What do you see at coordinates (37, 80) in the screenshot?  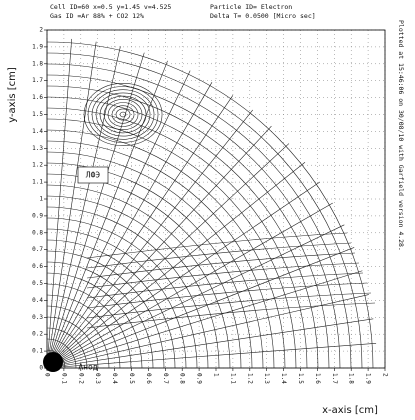 I see `y-tick-label: 1.7` at bounding box center [37, 80].